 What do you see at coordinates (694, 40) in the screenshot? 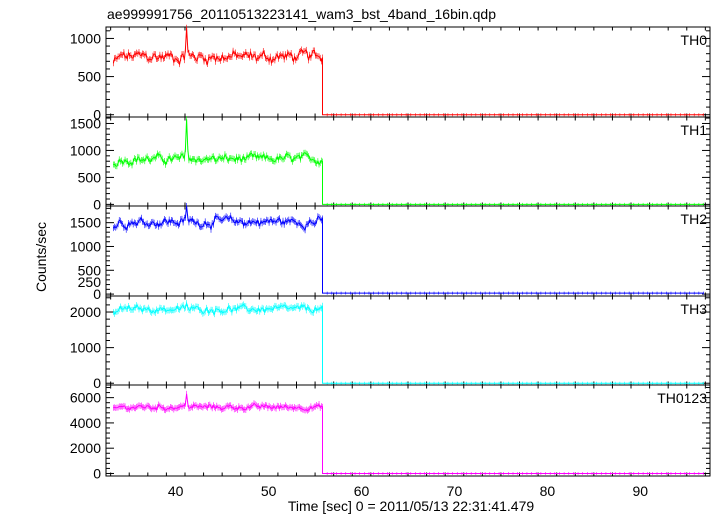
I see `series-label-th0: TH0` at bounding box center [694, 40].